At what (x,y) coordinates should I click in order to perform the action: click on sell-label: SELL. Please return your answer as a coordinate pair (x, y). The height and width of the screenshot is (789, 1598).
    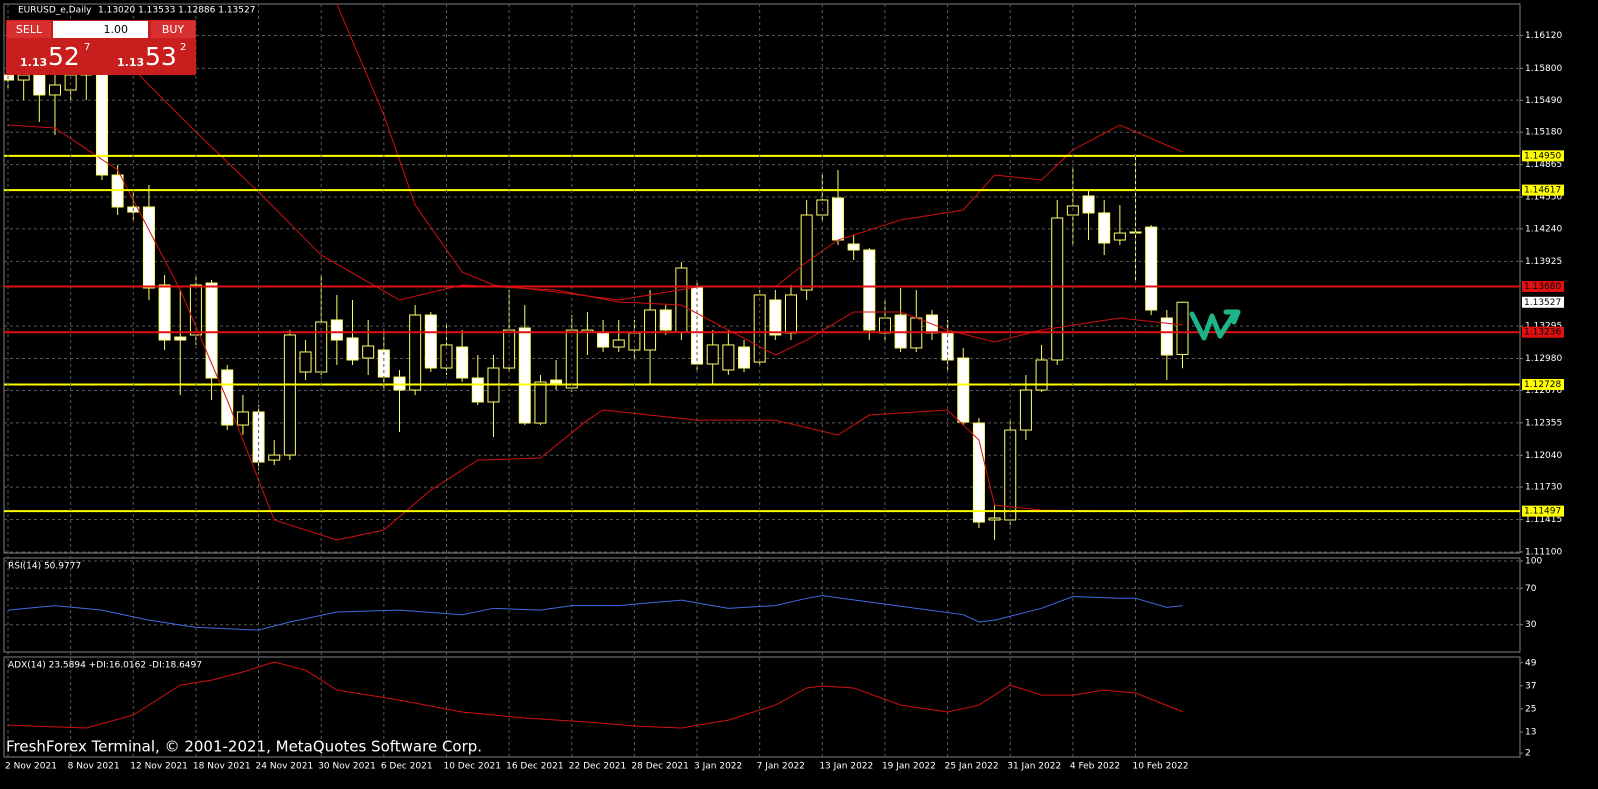
    Looking at the image, I should click on (29, 29).